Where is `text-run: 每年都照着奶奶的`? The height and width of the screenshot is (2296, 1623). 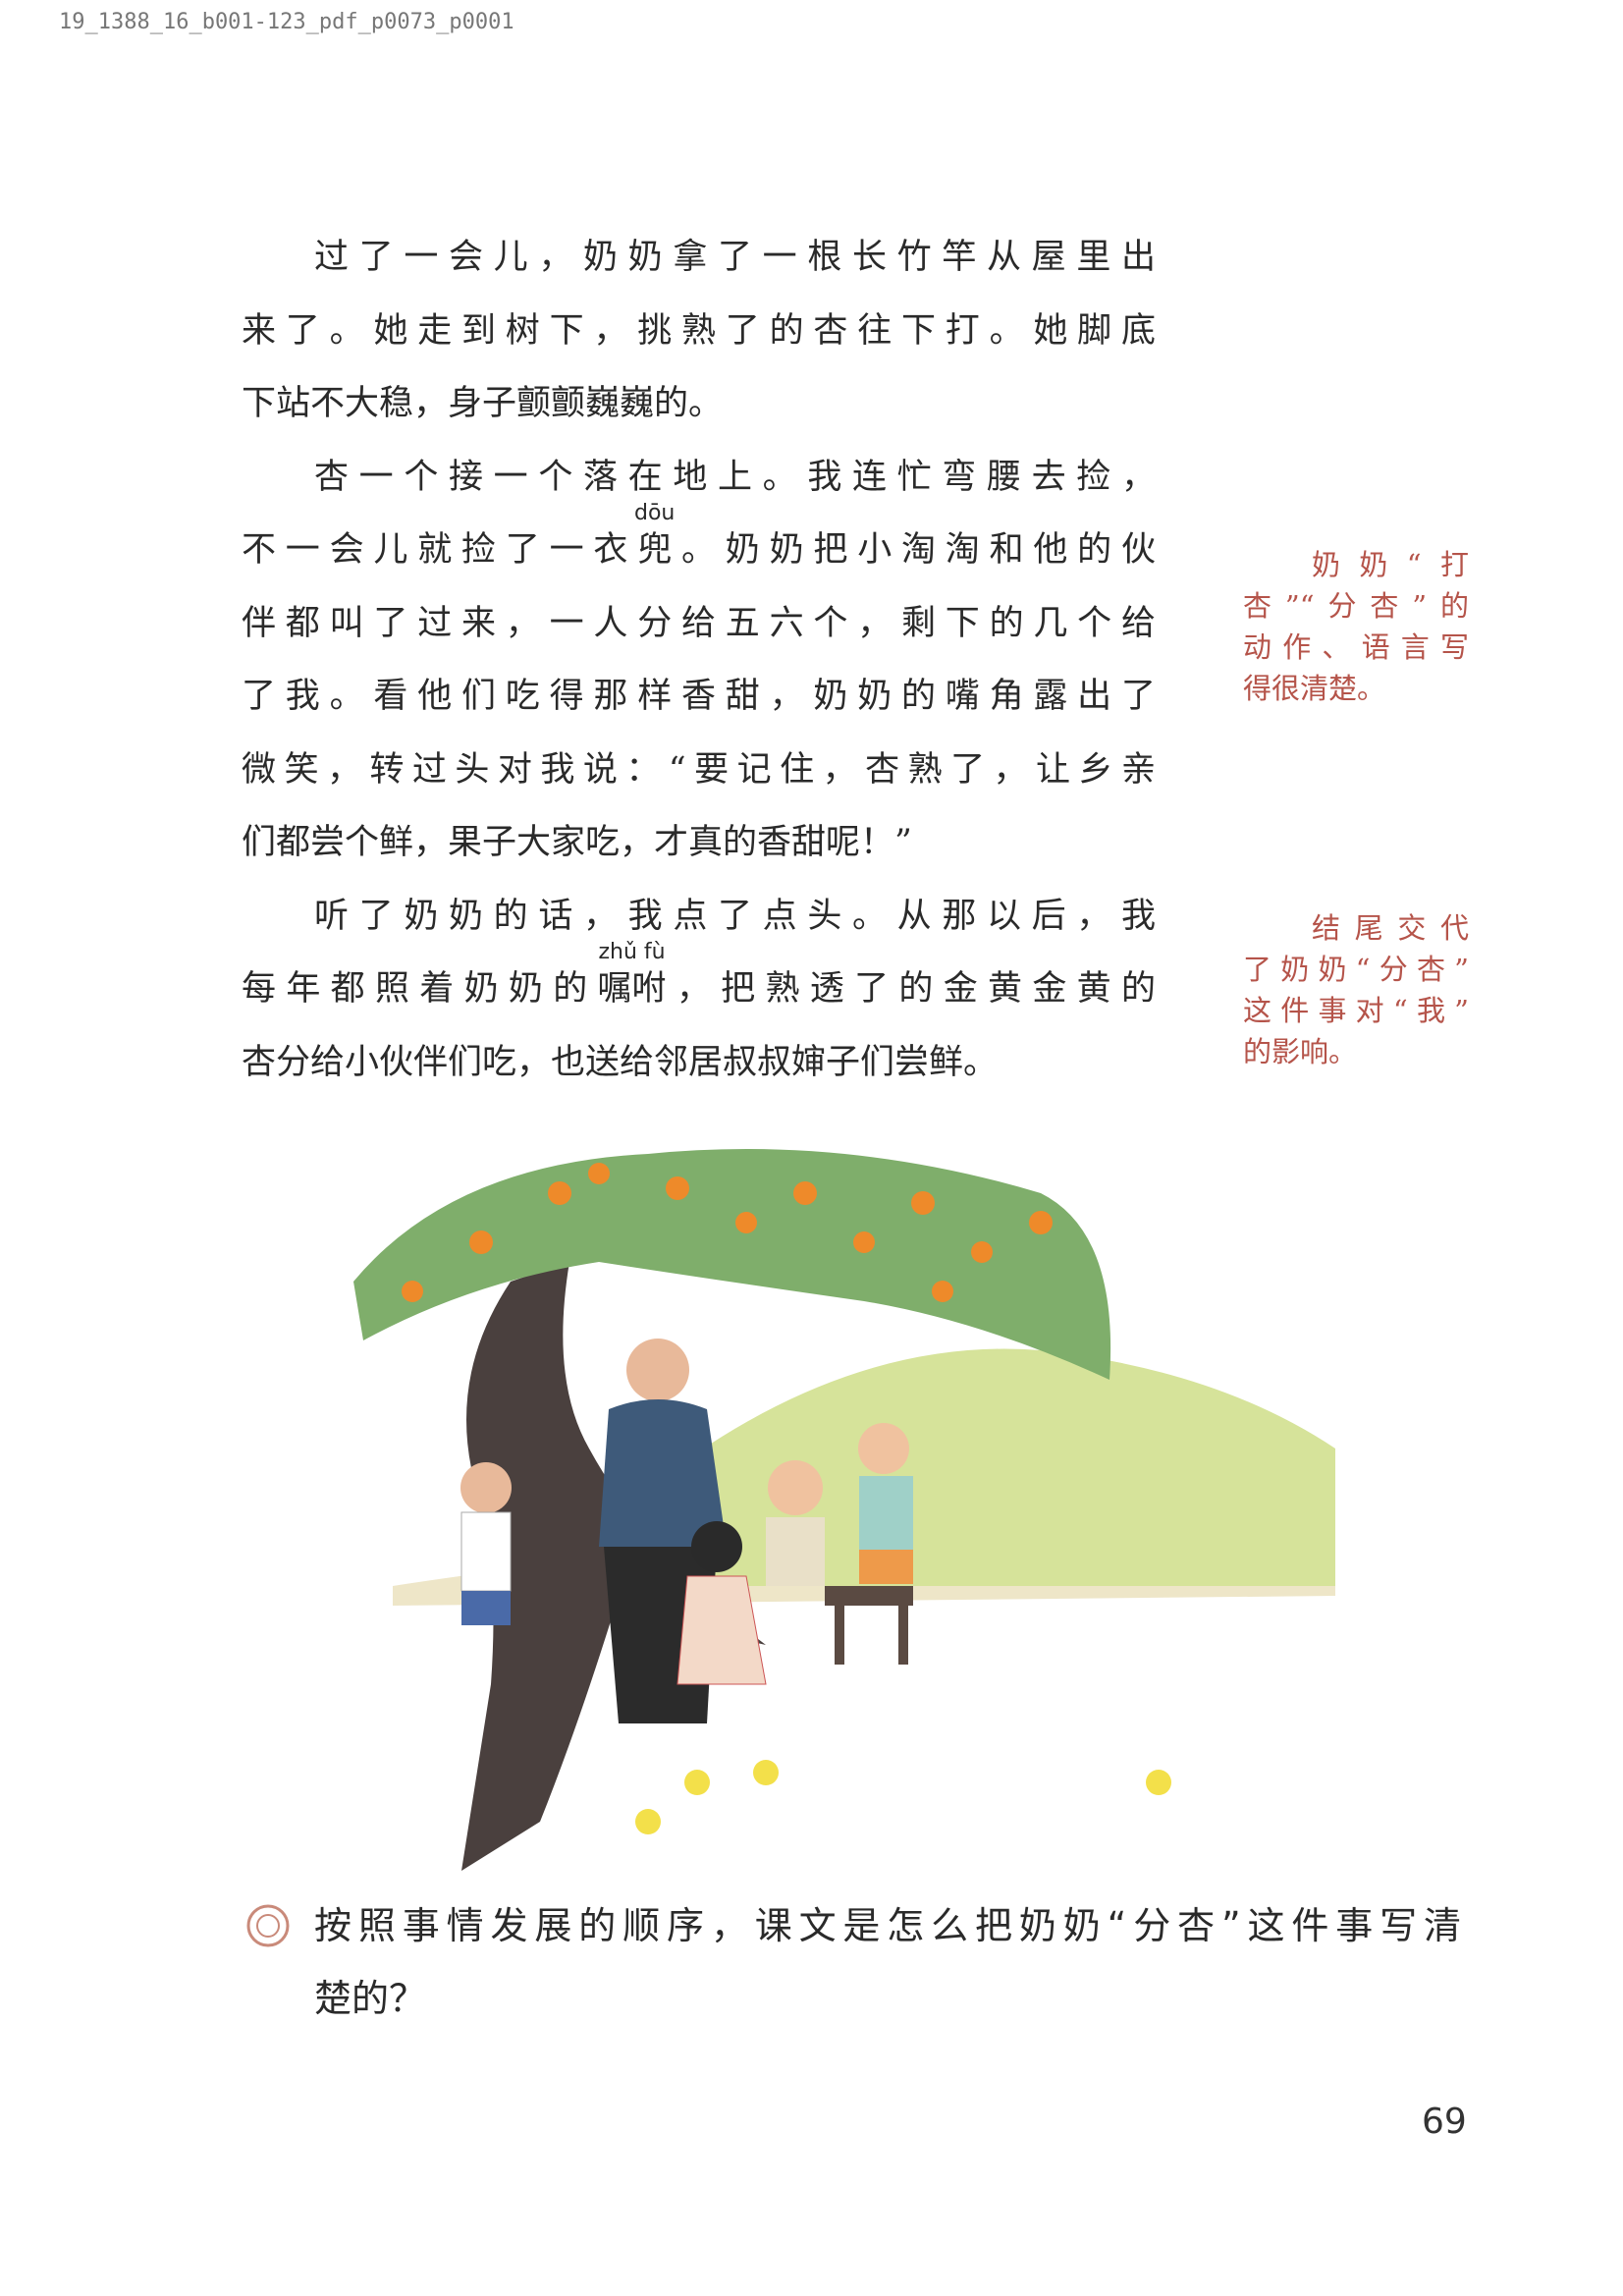
text-run: 每年都照着奶奶的 is located at coordinates (420, 989).